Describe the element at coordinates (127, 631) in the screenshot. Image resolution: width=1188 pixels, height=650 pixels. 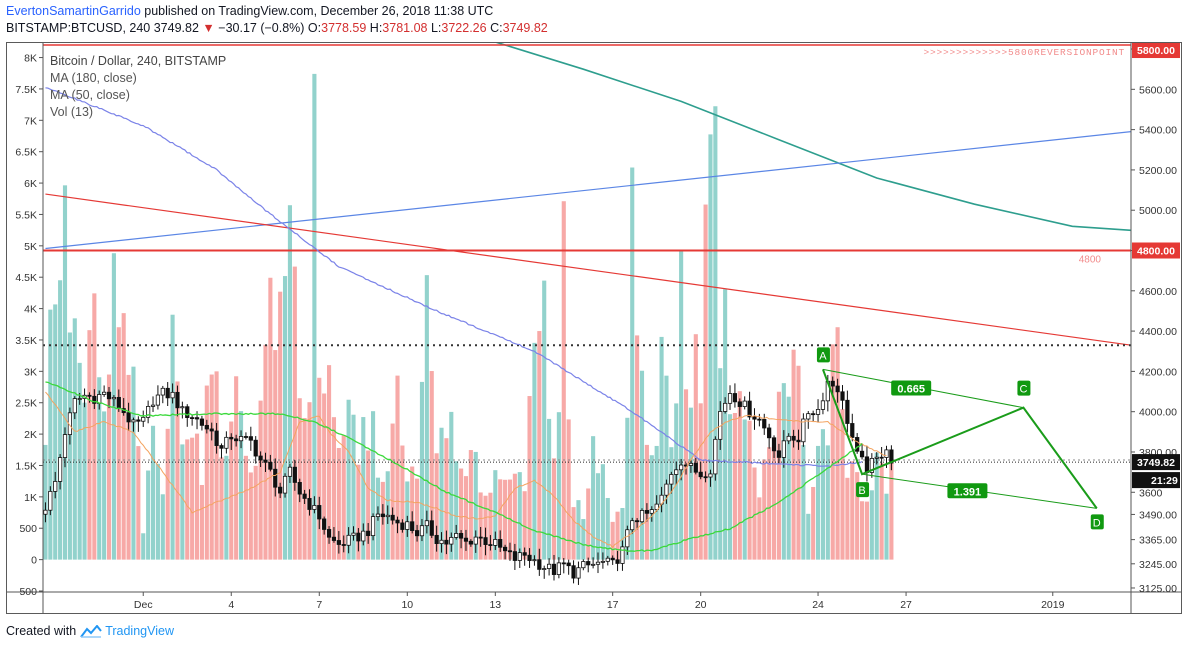
I see `tradingview-link: TradingView` at that location.